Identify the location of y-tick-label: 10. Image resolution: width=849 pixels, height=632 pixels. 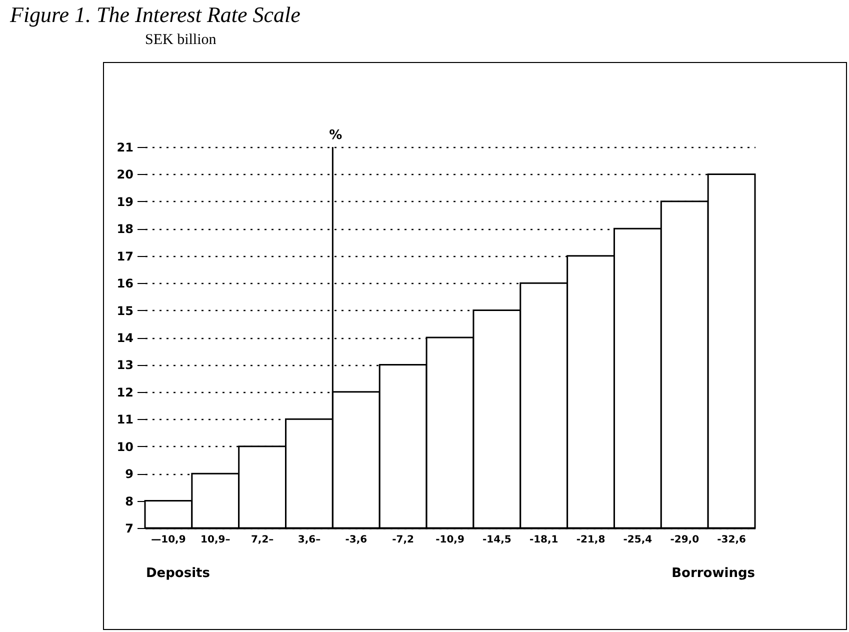
(125, 447).